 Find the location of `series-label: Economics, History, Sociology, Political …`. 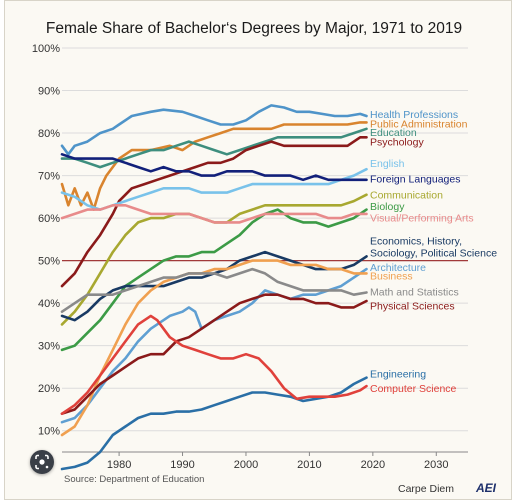

series-label: Economics, History, Sociology, Political … is located at coordinates (433, 248).